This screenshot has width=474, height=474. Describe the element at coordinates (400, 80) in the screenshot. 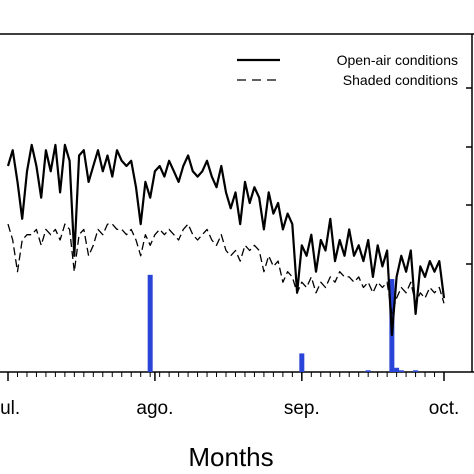

I see `legend-label: Shaded conditions` at that location.